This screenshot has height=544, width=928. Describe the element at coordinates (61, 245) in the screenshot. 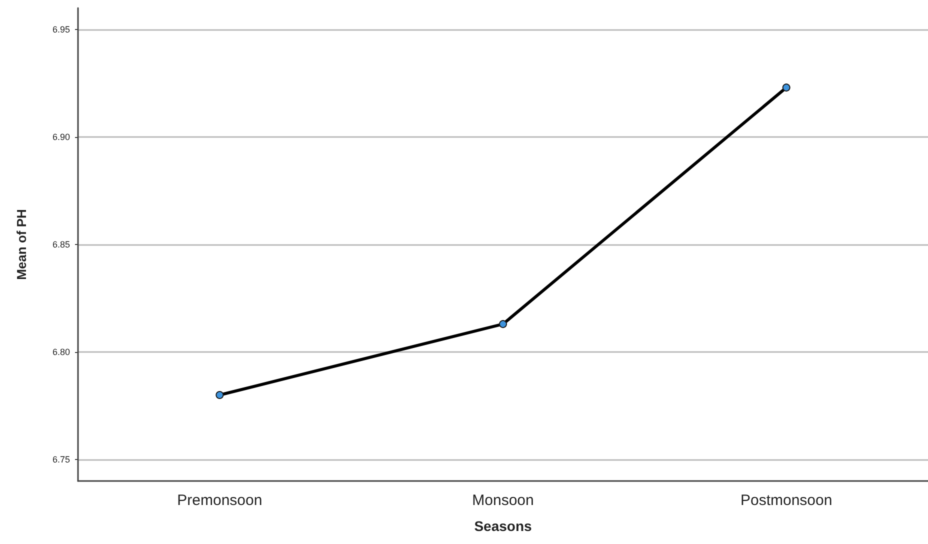

I see `y-tick-label: 6.85` at that location.